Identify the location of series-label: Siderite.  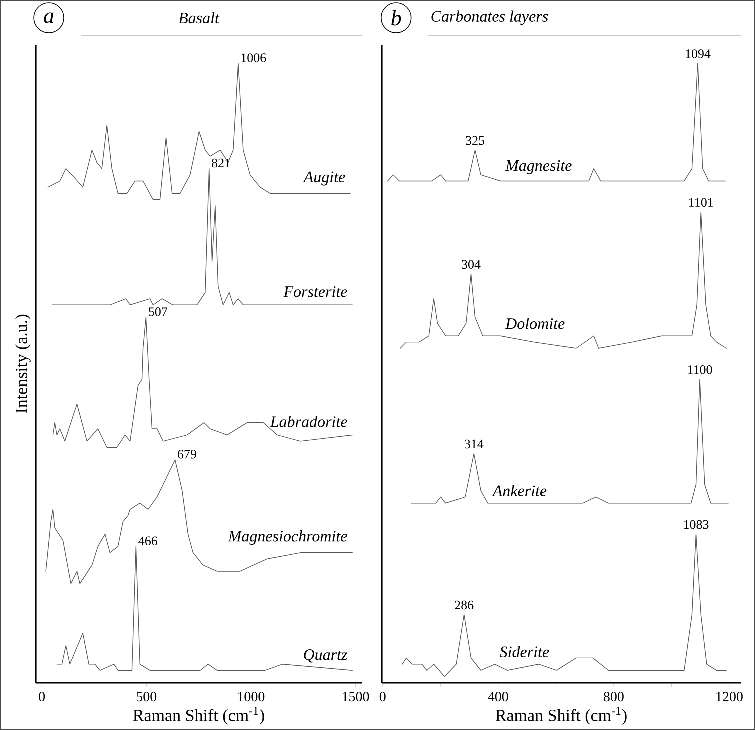
(525, 652).